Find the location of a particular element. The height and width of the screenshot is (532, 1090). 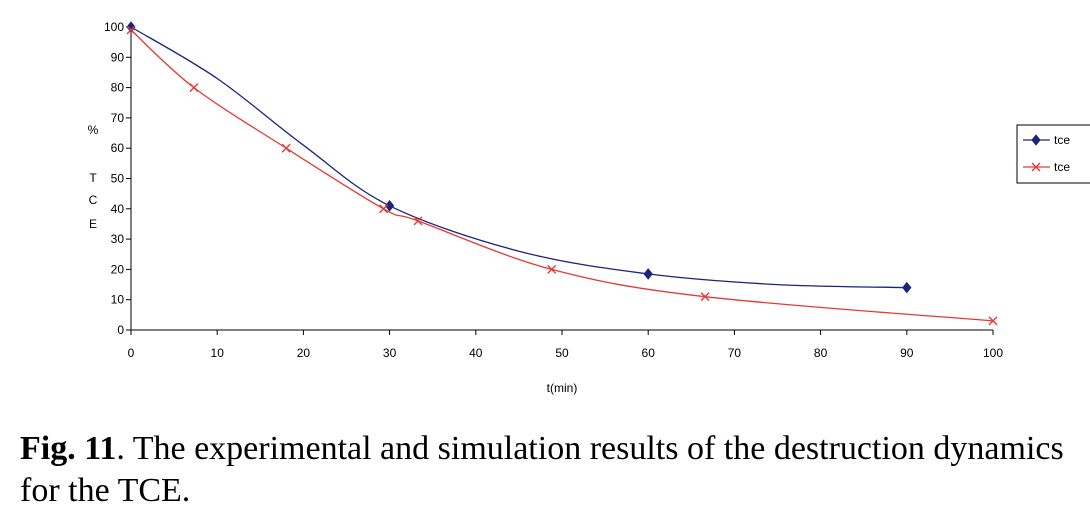

x-tick-label: 70 is located at coordinates (735, 353).